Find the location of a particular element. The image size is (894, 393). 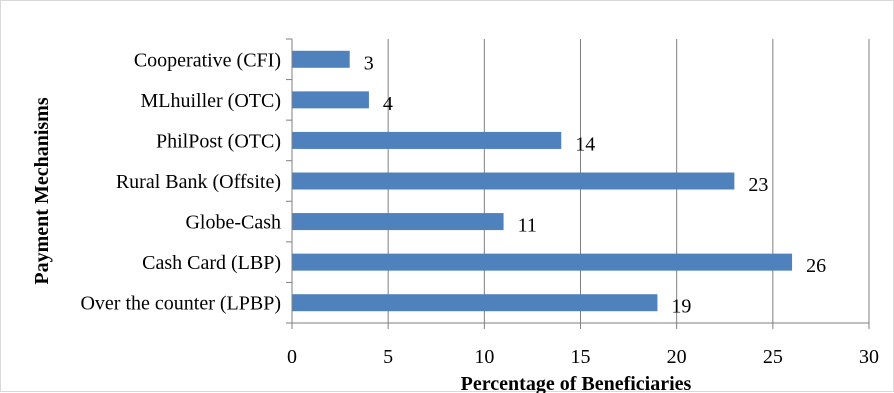

x-tick-label-10: 10 is located at coordinates (484, 357).